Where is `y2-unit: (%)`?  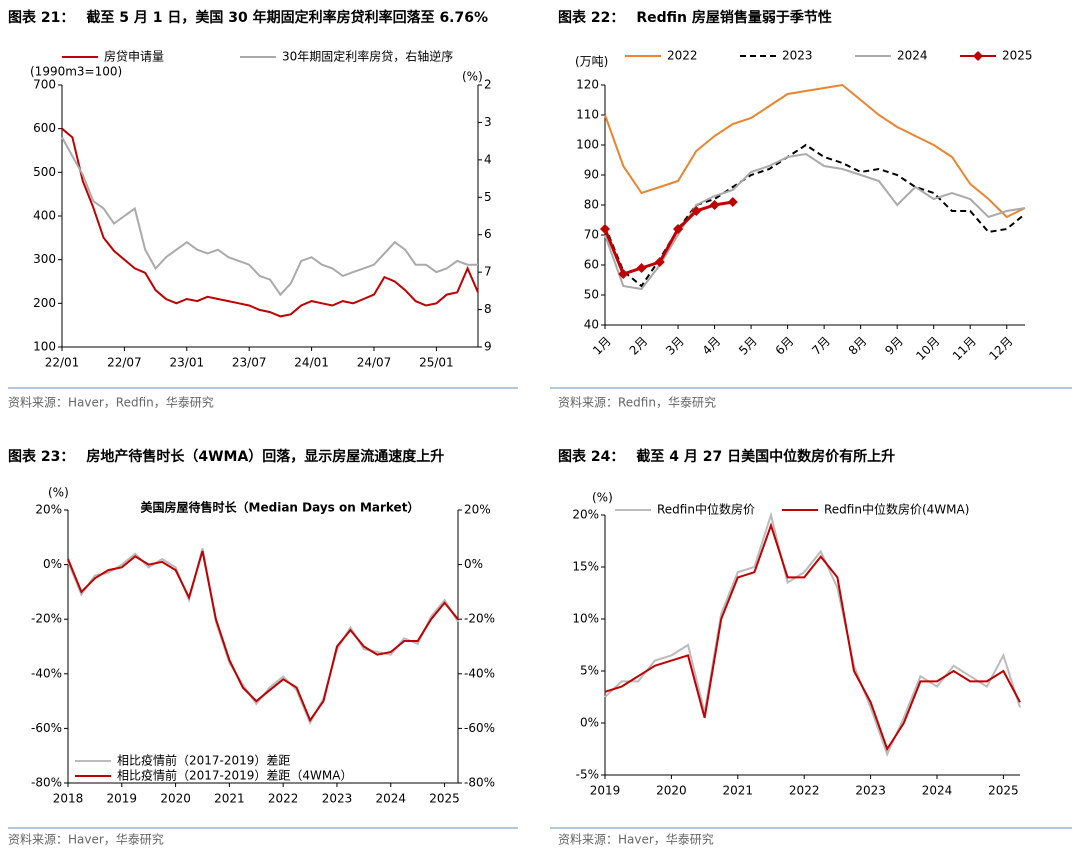
y2-unit: (%) is located at coordinates (472, 77).